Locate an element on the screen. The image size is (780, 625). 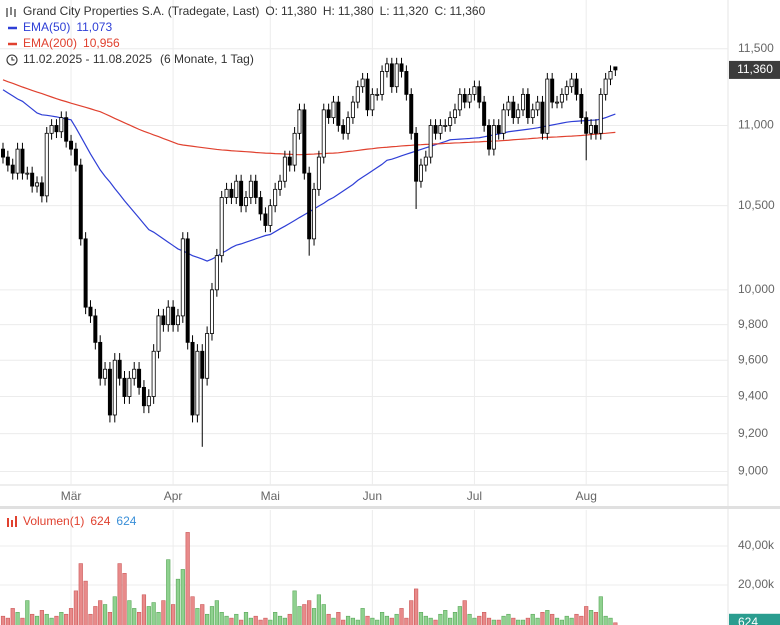
ema-line is located at coordinates (309, 117).